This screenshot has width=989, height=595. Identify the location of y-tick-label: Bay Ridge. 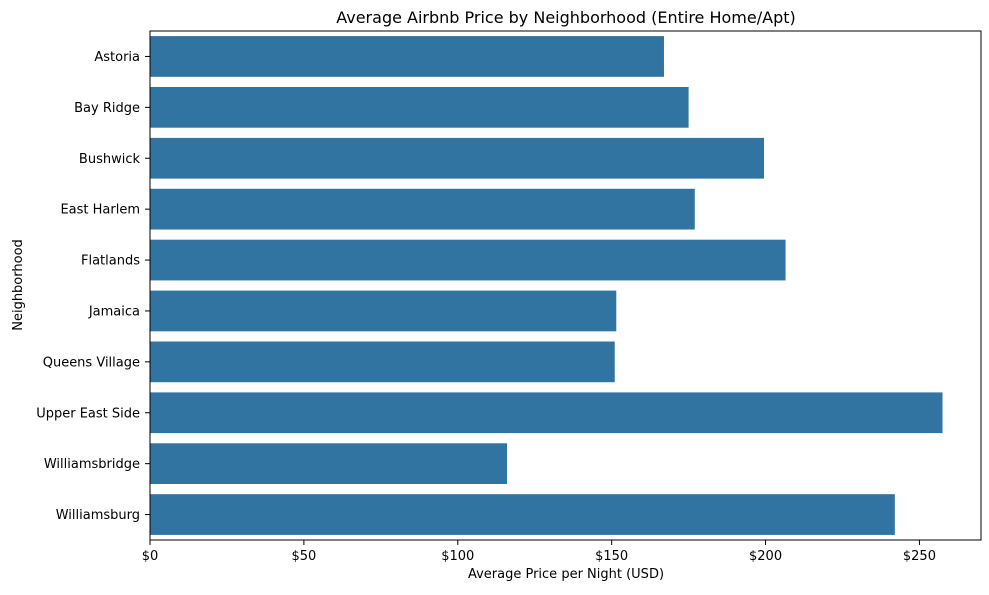
(107, 108).